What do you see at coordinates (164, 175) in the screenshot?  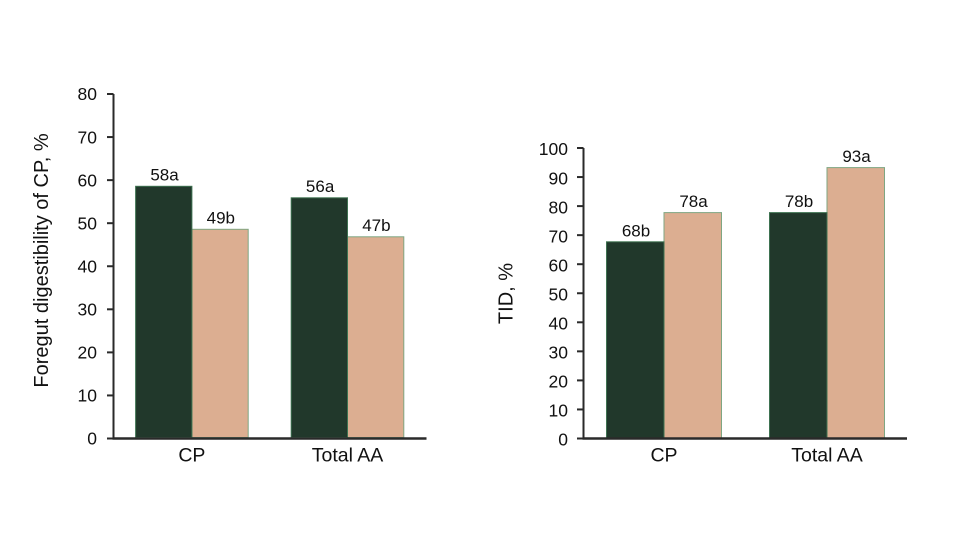 I see `svg-text: 58a` at bounding box center [164, 175].